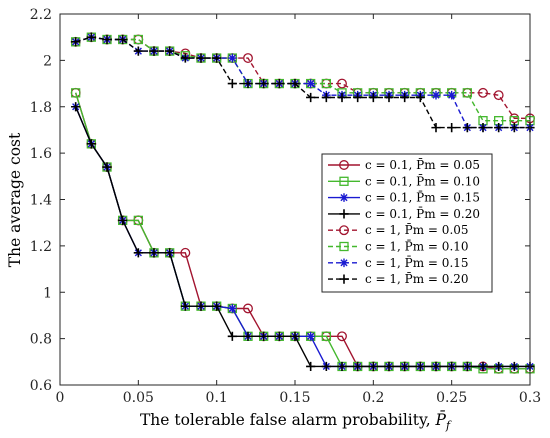 The height and width of the screenshot is (438, 550). I want to click on legend-label: c = 1, P̄m = 0.05, so click(417, 229).